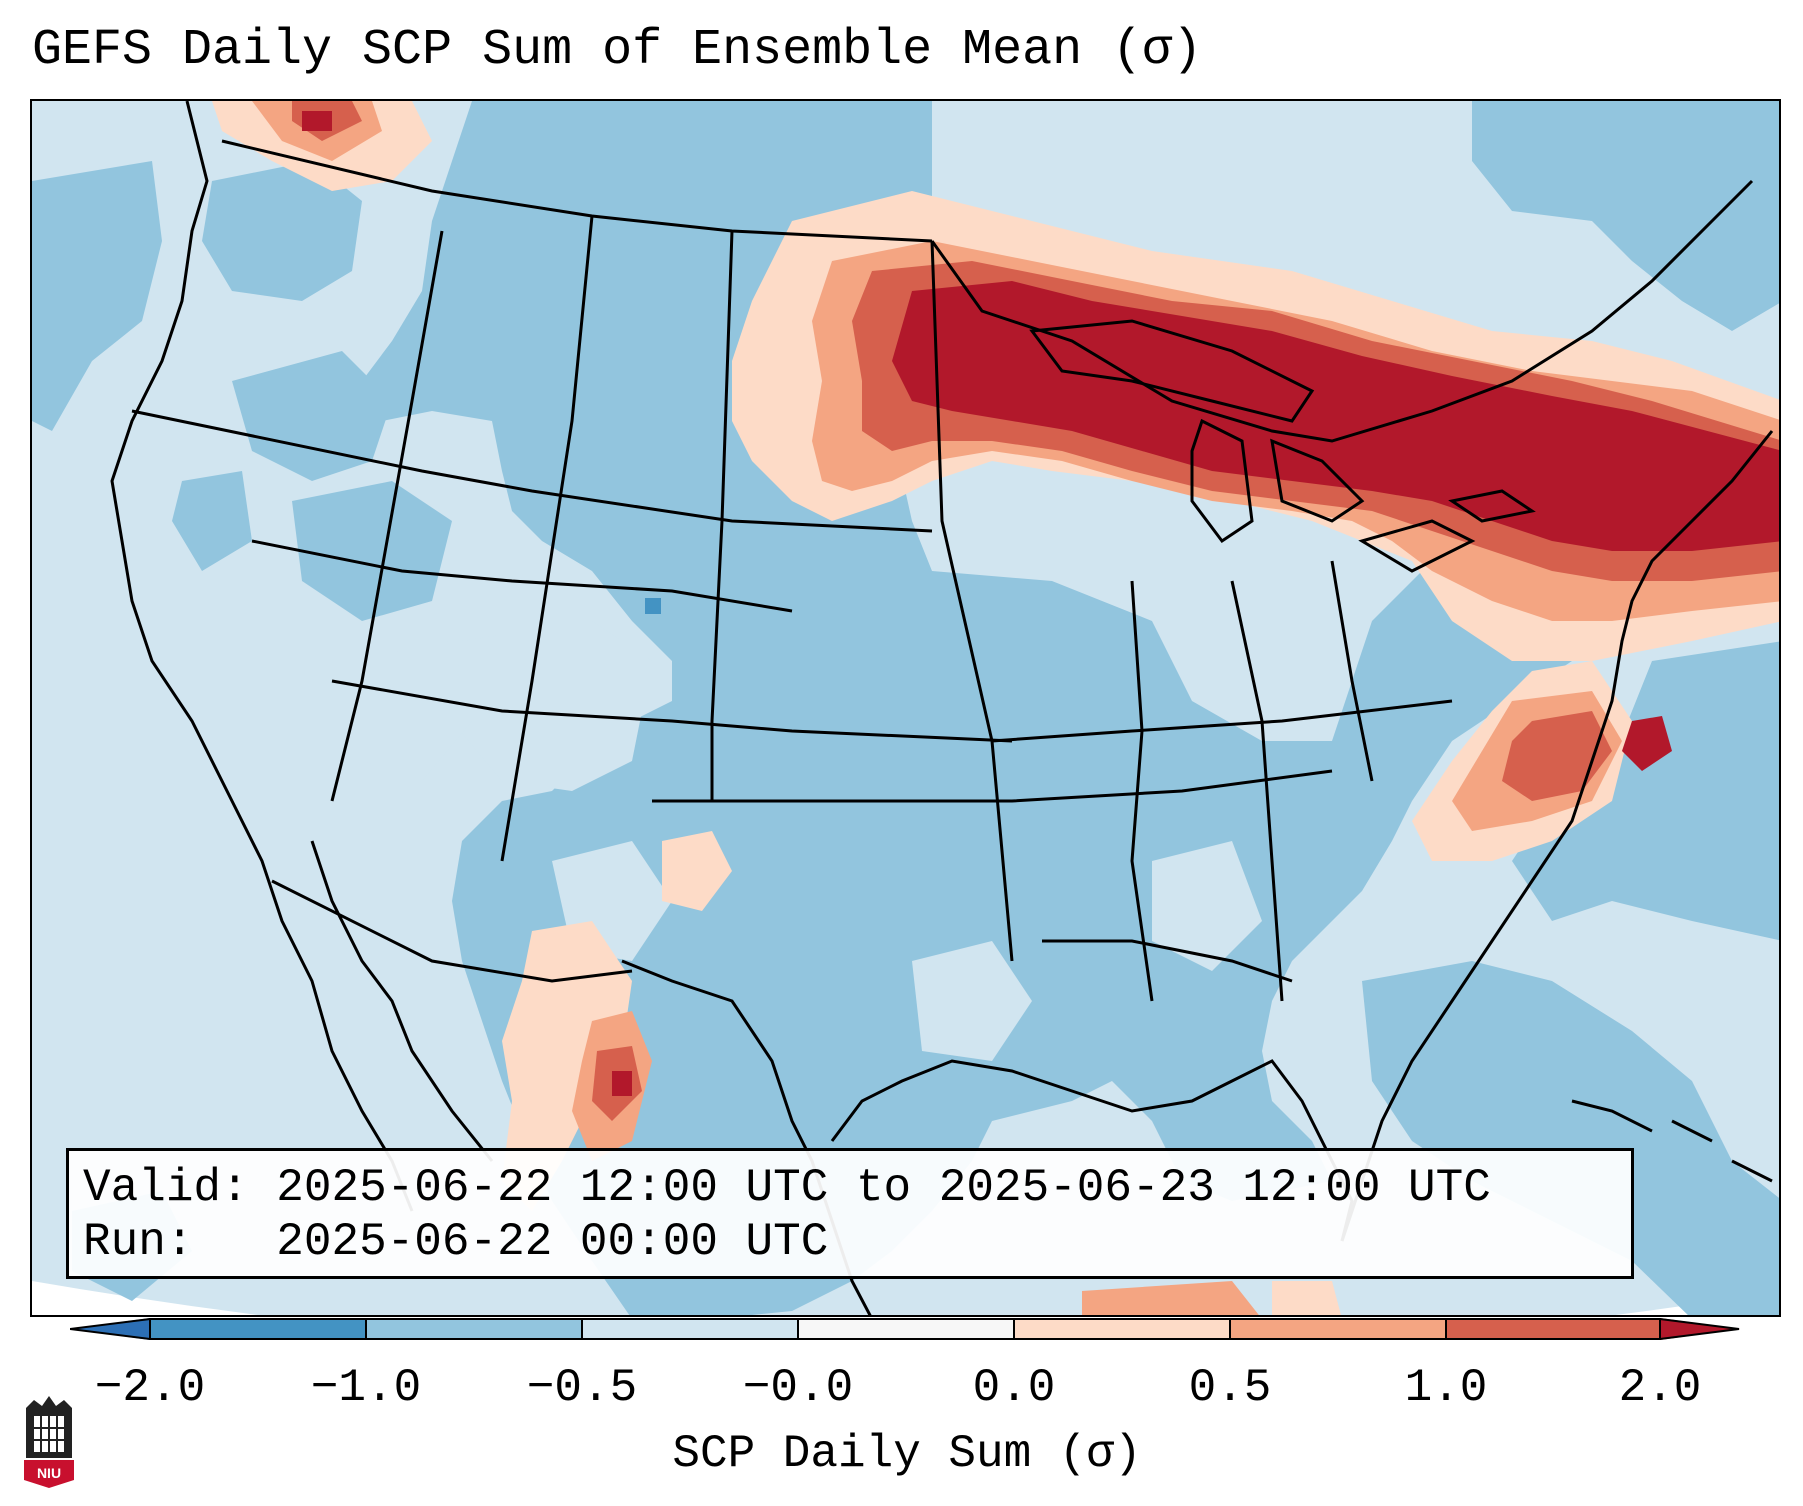  Describe the element at coordinates (1700, 1329) in the screenshot. I see `colorbar-extend-max` at that location.